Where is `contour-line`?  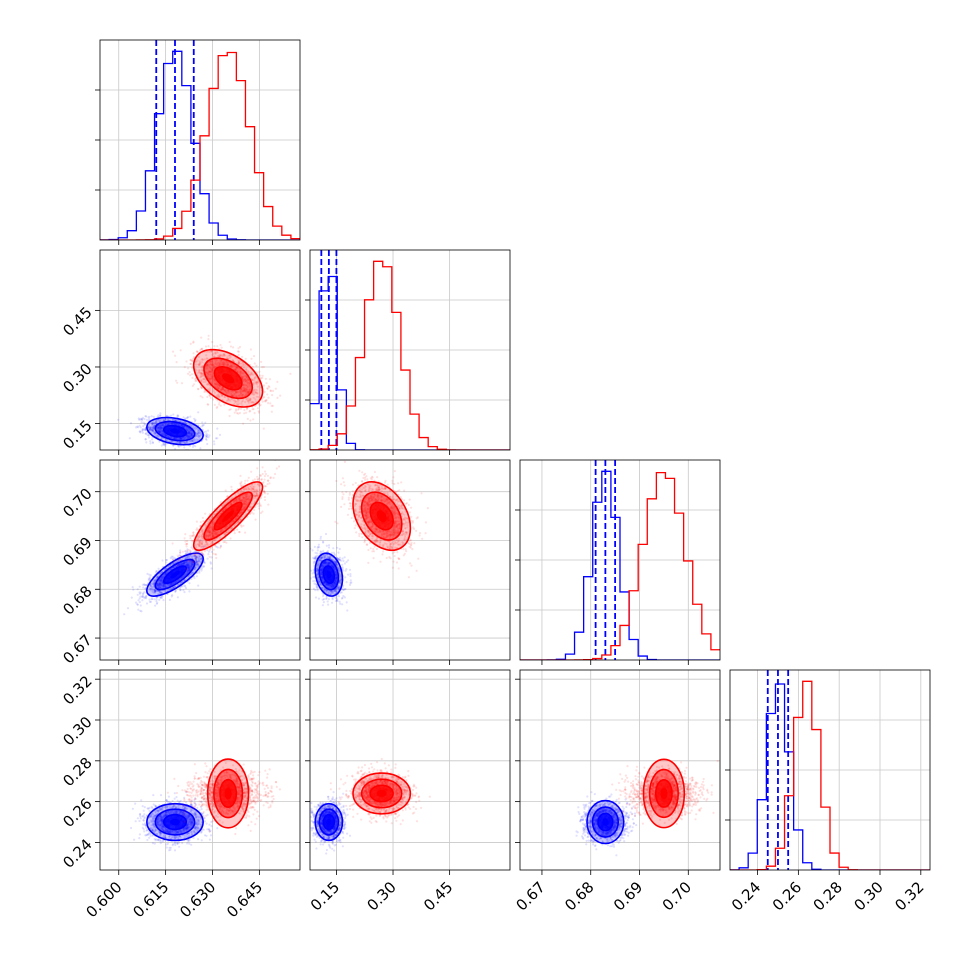 contour-line is located at coordinates (175, 574).